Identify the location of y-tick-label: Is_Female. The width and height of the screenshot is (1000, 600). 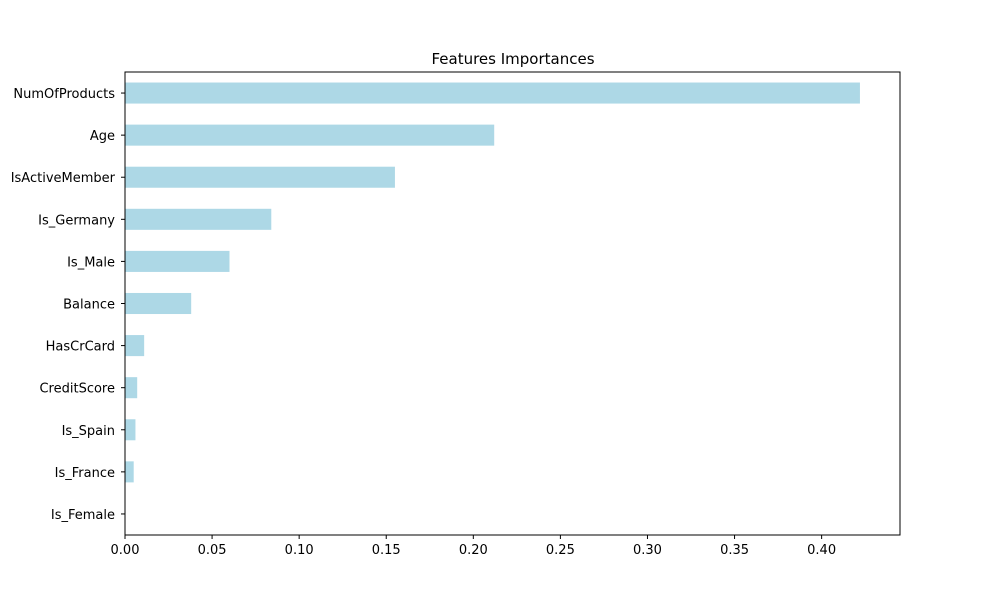
(83, 515).